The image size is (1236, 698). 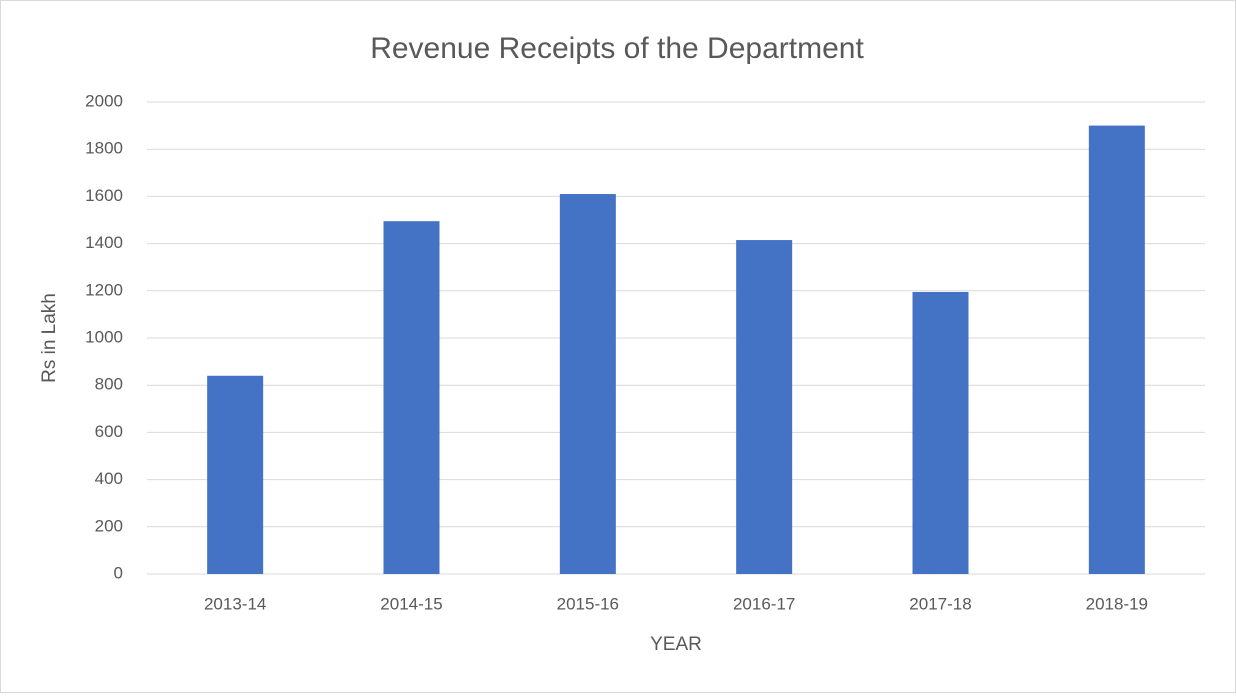 What do you see at coordinates (104, 148) in the screenshot?
I see `y-tick-label: 1800` at bounding box center [104, 148].